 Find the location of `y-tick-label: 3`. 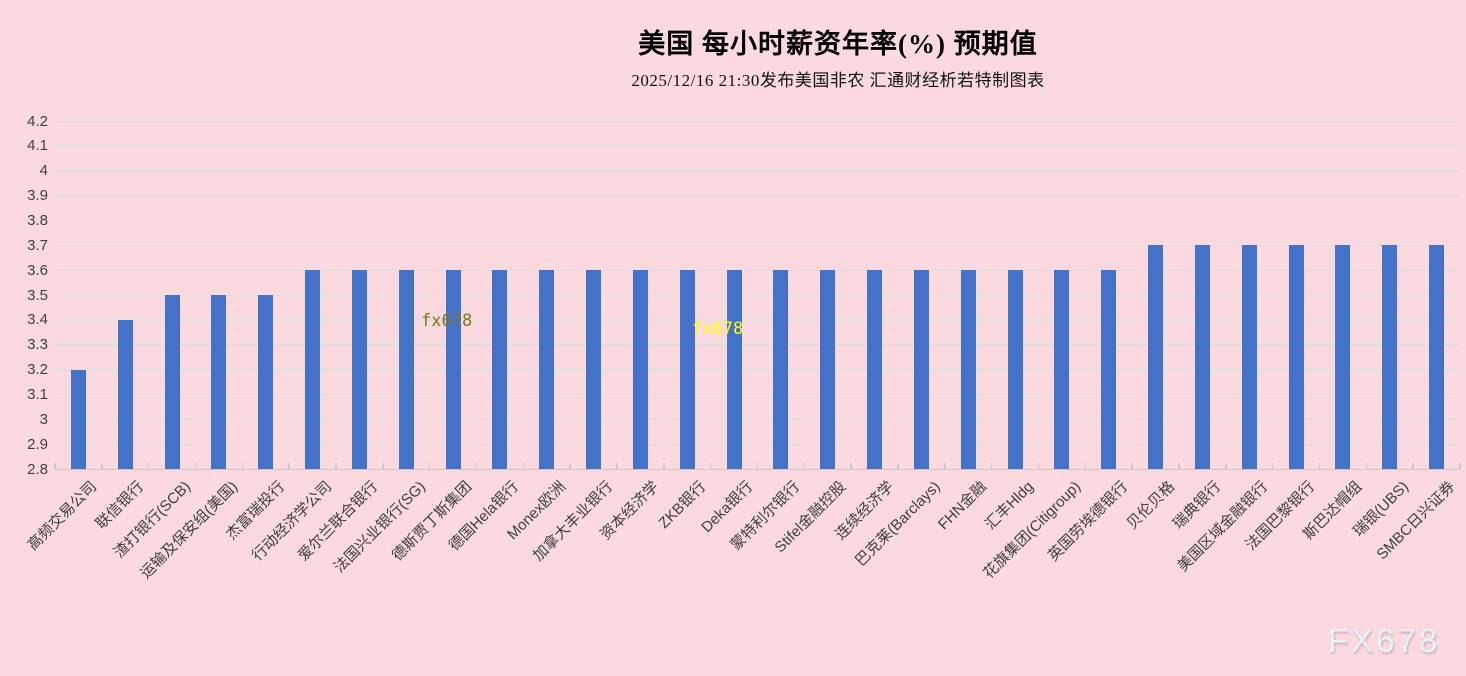

y-tick-label: 3 is located at coordinates (43, 419).